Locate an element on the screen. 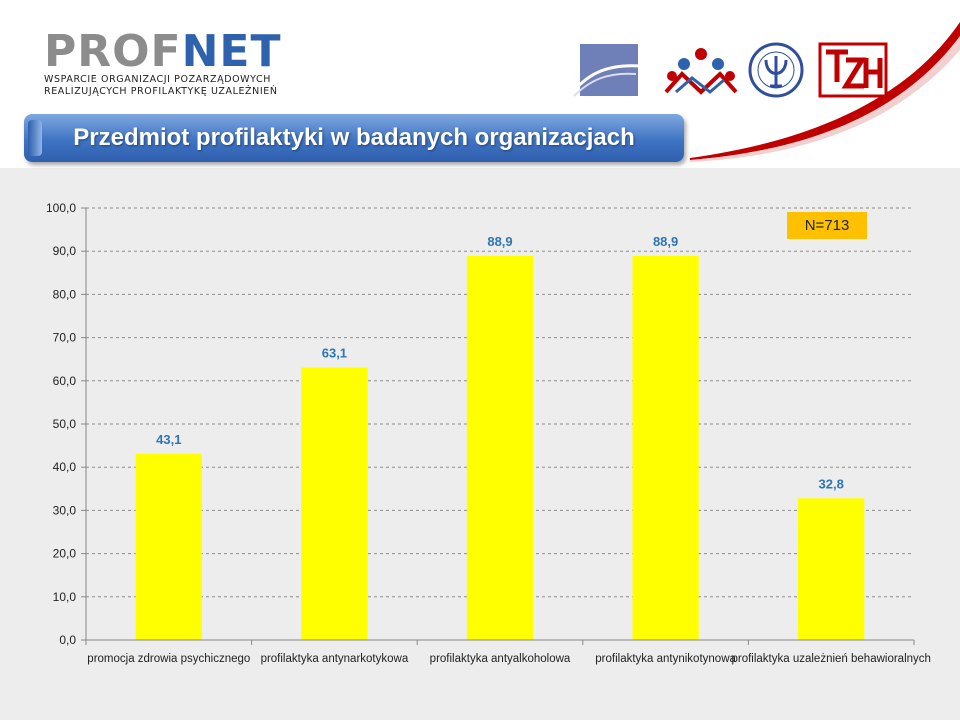 The width and height of the screenshot is (960, 720). bar-value-label: 32,8 is located at coordinates (831, 483).